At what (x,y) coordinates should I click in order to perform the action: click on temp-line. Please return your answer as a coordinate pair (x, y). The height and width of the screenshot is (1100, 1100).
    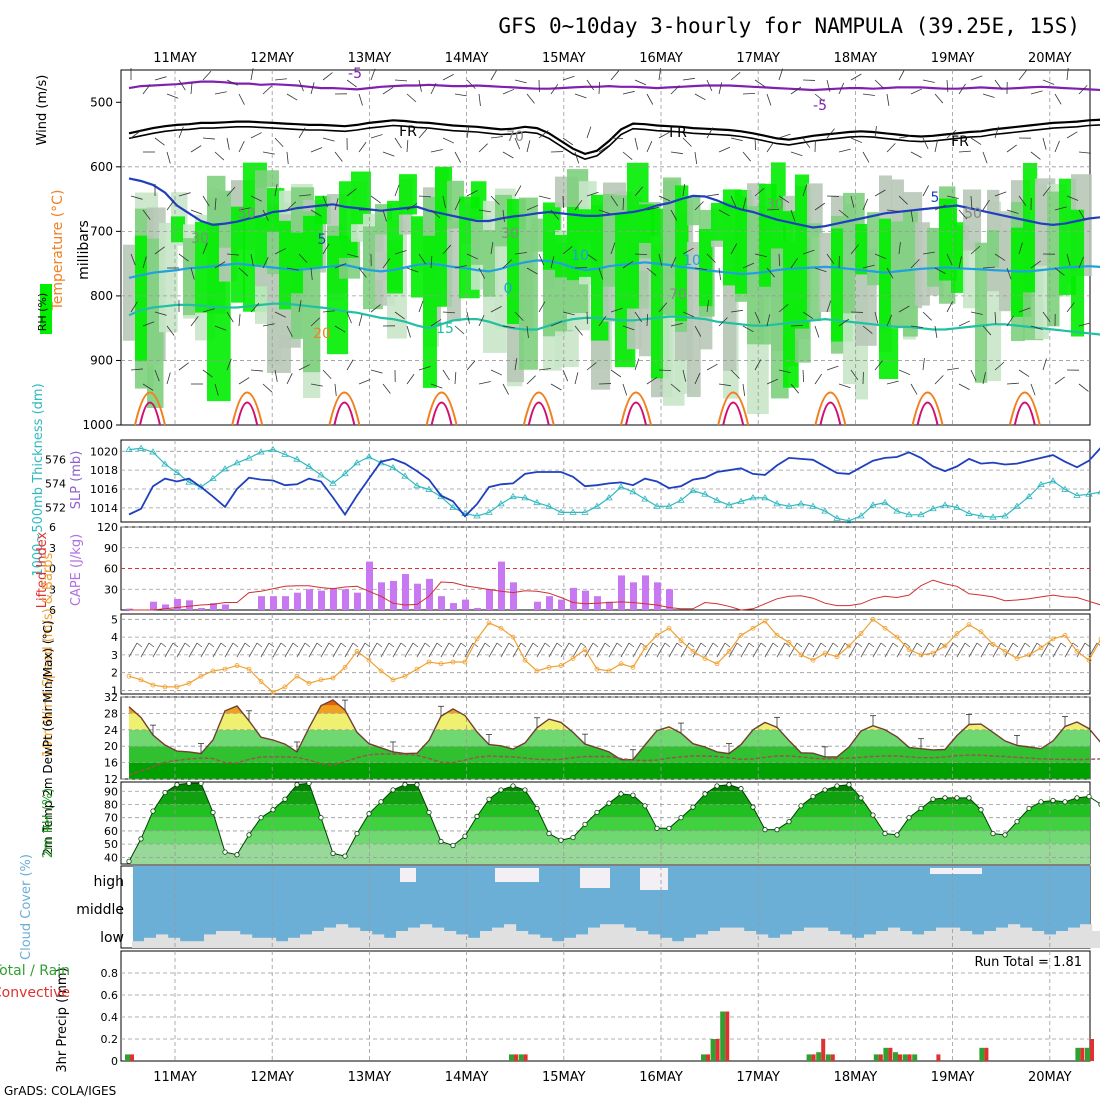
    Looking at the image, I should click on (614, 730).